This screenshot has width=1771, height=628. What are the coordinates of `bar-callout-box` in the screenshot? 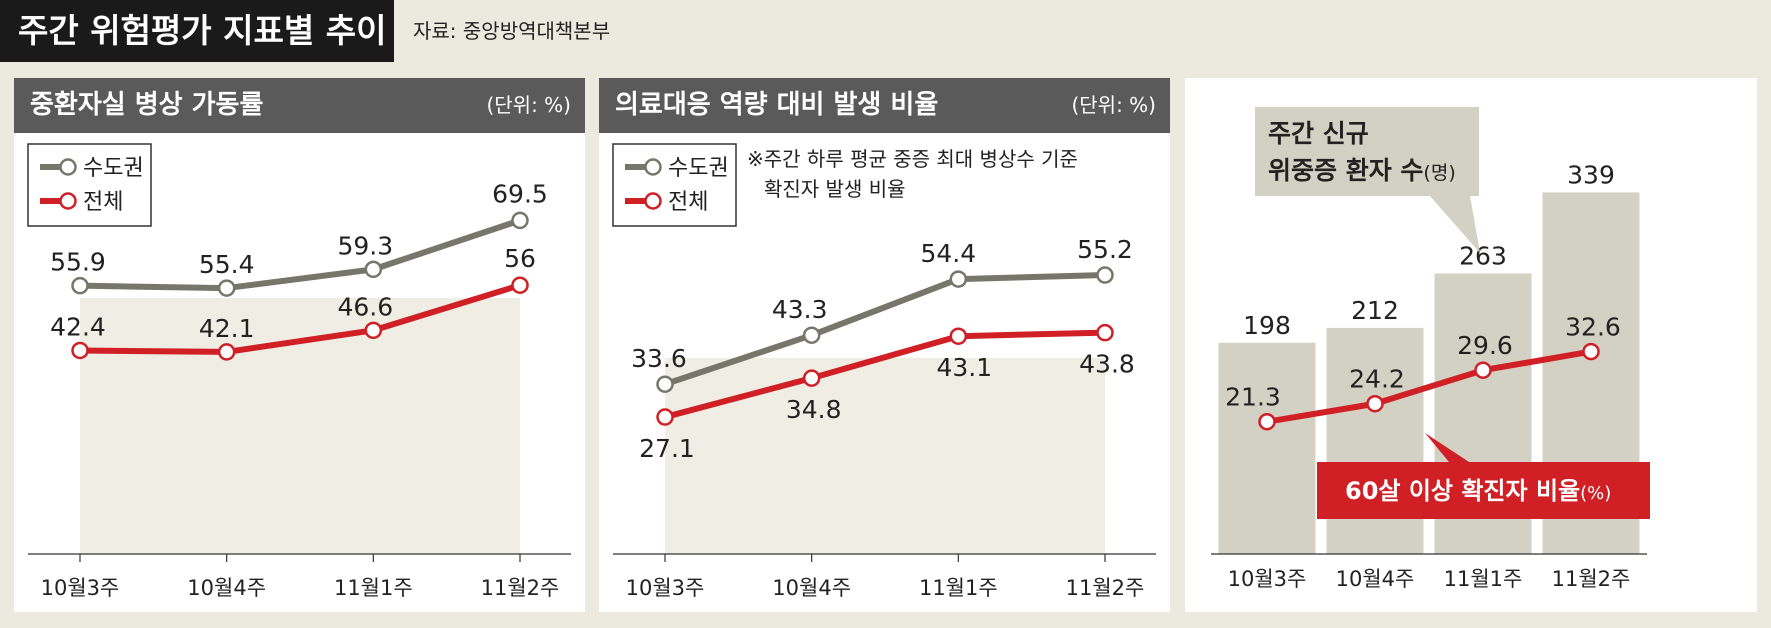 It's located at (1367, 151).